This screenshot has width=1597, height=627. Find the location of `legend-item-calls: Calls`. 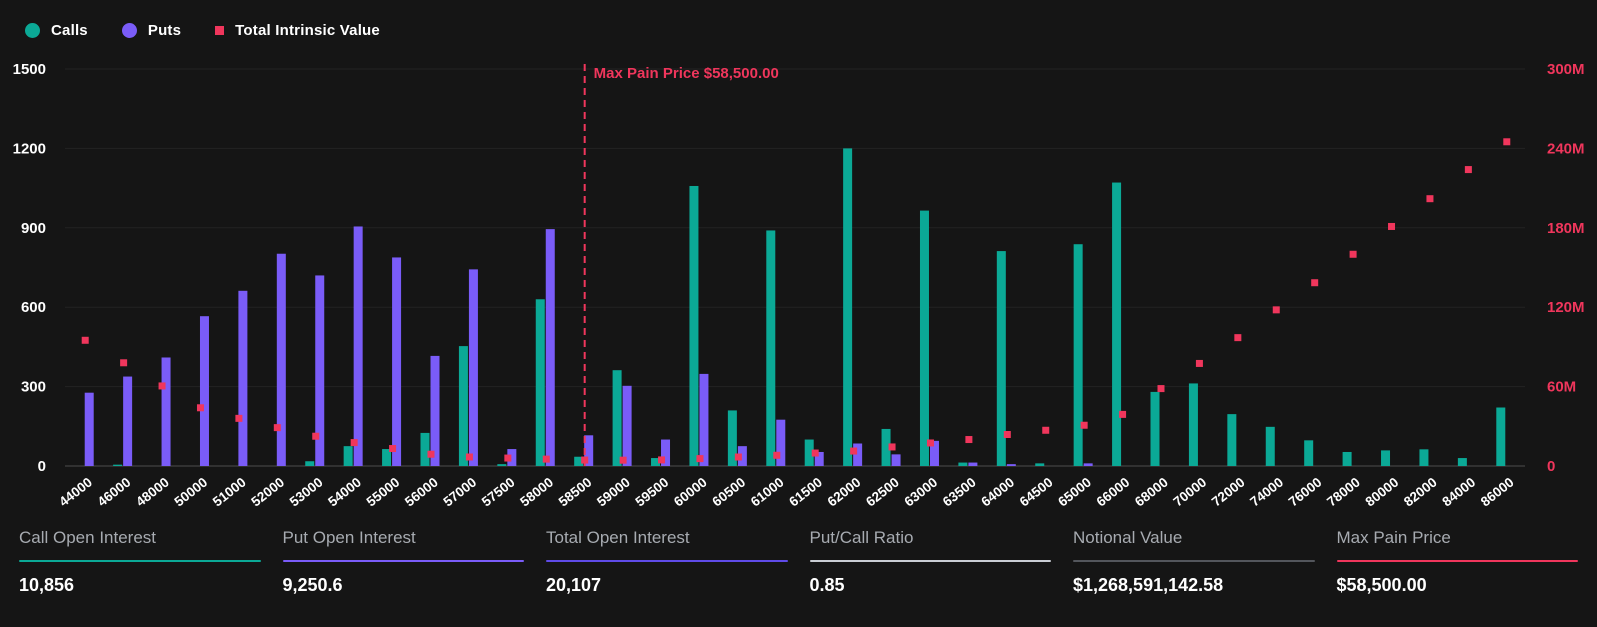

legend-item-calls: Calls is located at coordinates (56, 30).